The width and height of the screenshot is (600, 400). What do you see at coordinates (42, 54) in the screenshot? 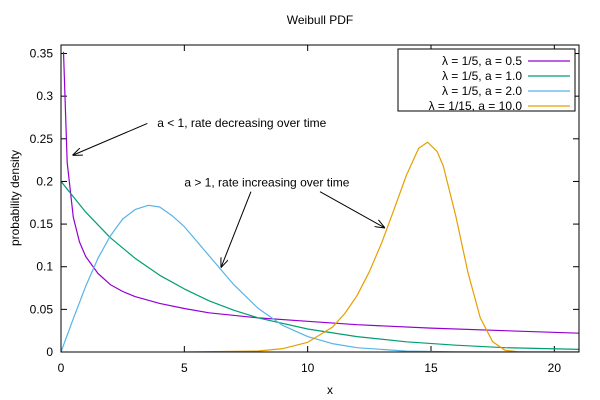
I see `y-tick-label: 0.35` at bounding box center [42, 54].